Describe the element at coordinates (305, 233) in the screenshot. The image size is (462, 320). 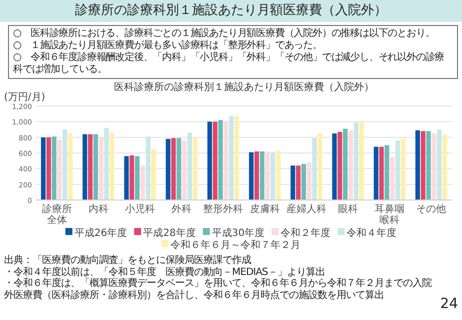
I see `legend-label: 令和２年度` at that location.